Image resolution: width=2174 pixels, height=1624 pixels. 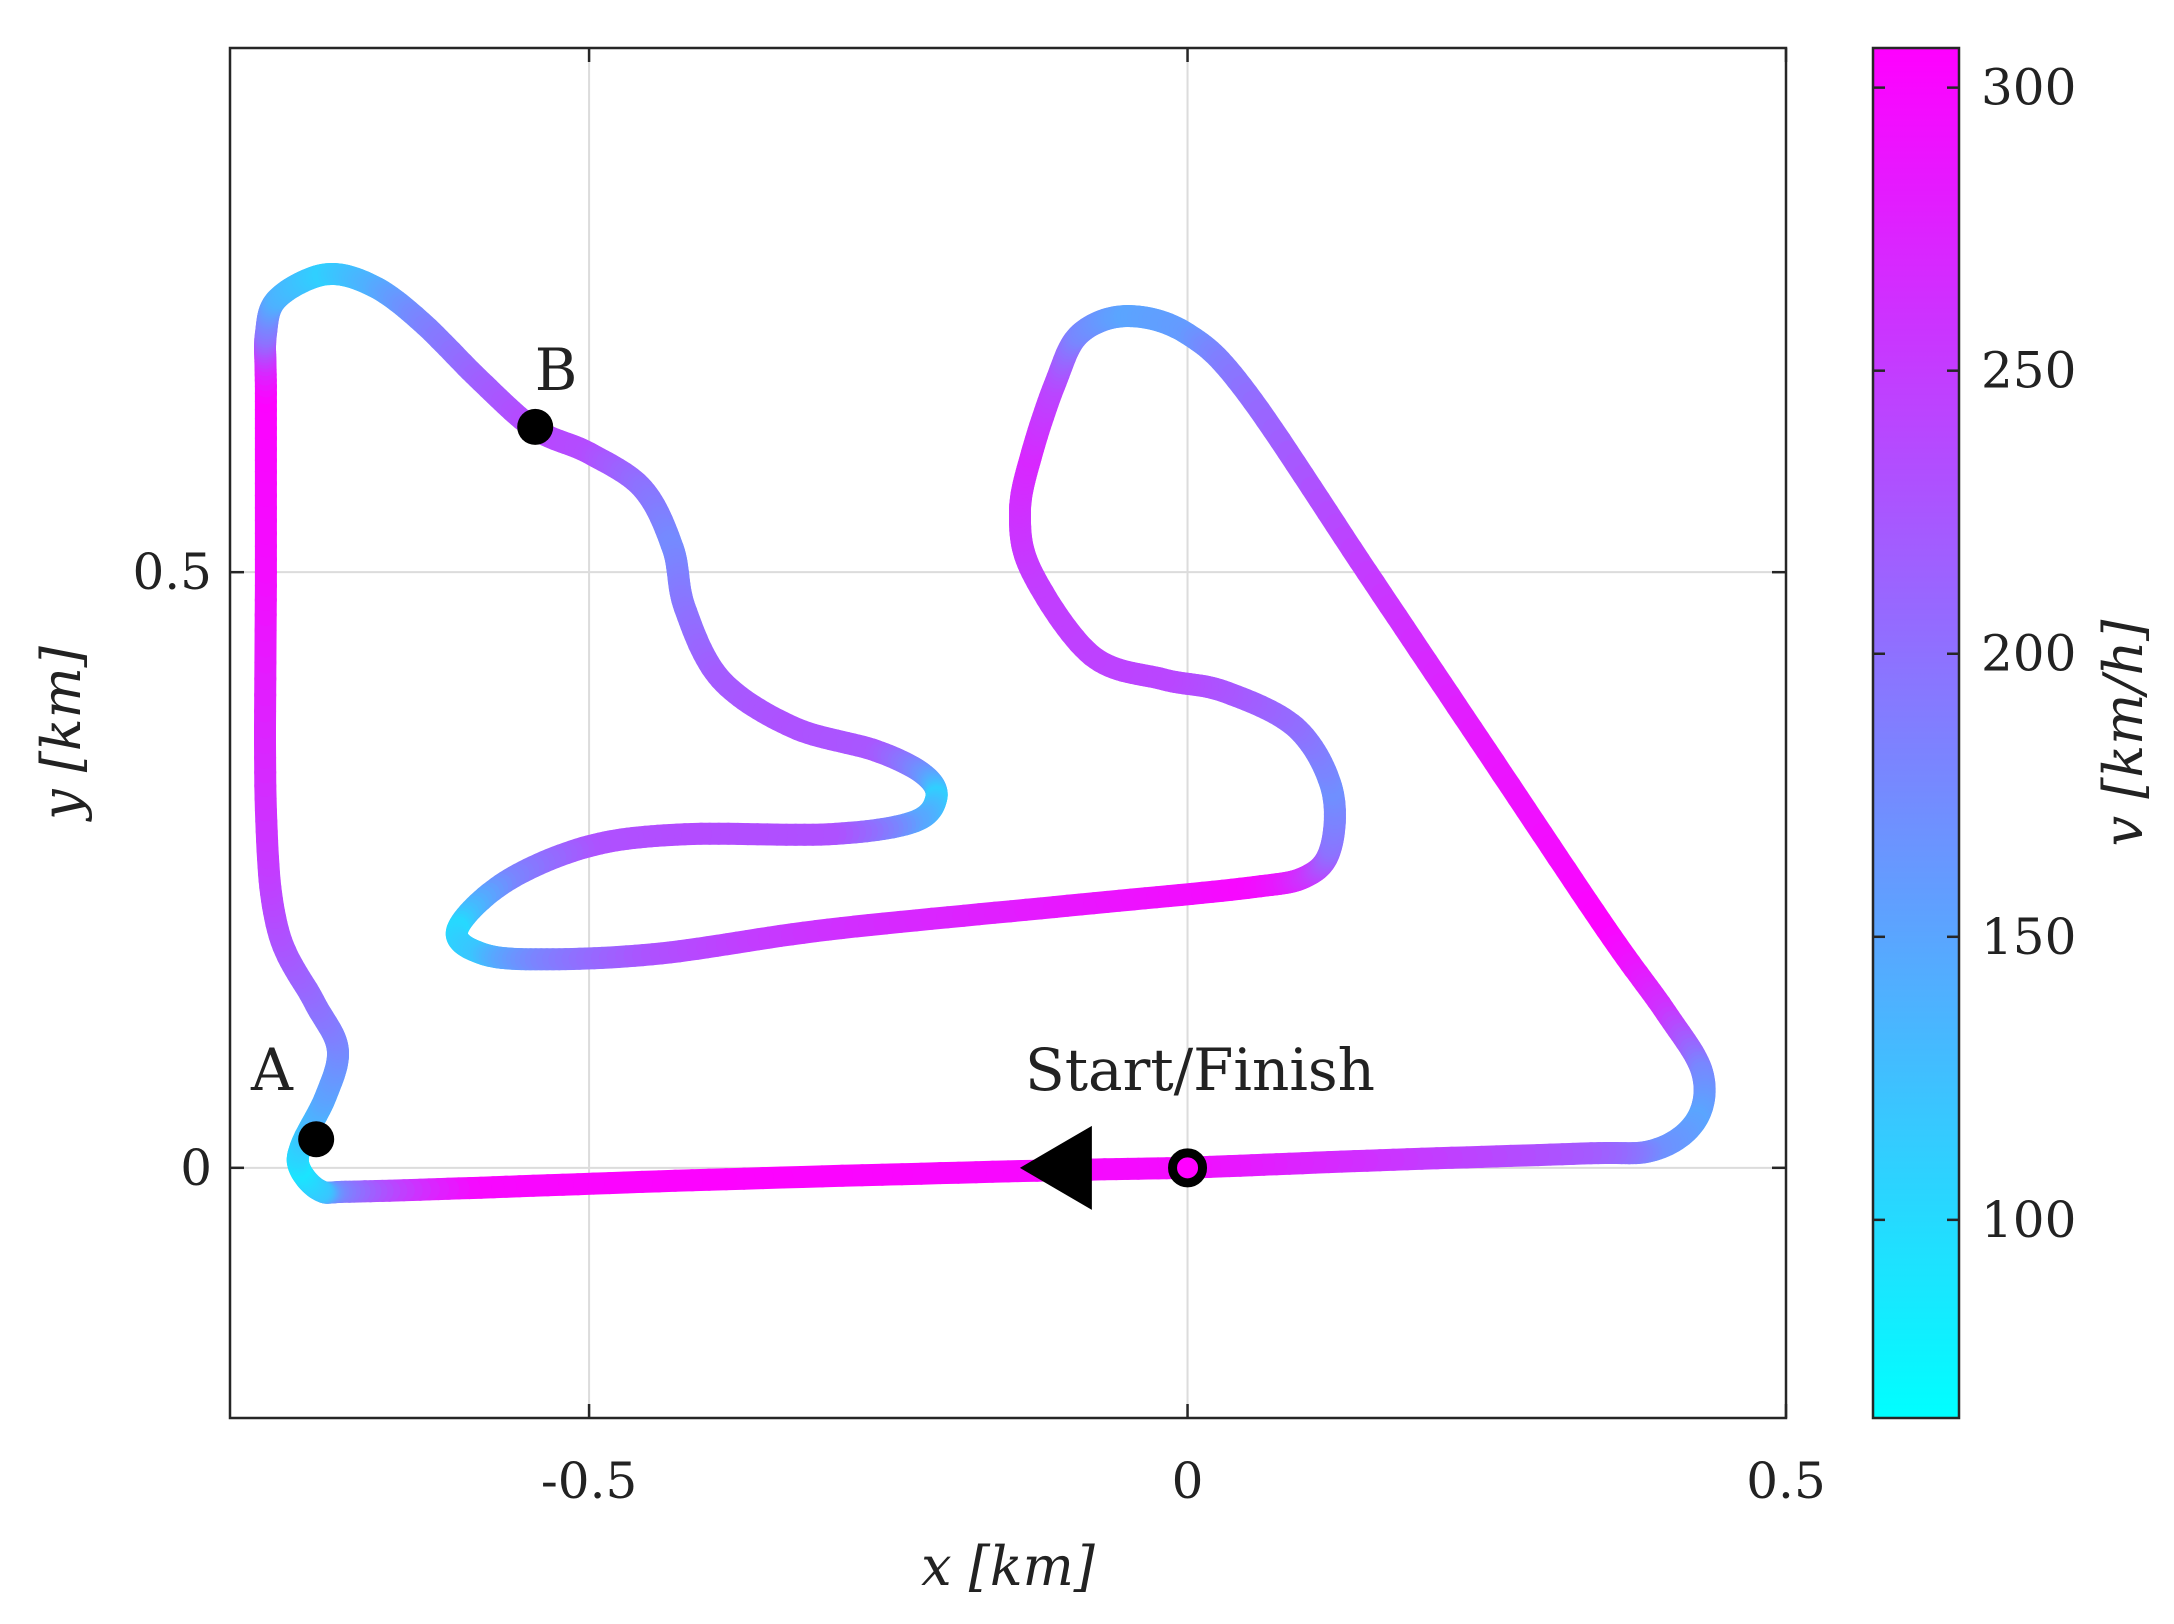 I want to click on start-finish-label: Start/Finish, so click(x=1200, y=1070).